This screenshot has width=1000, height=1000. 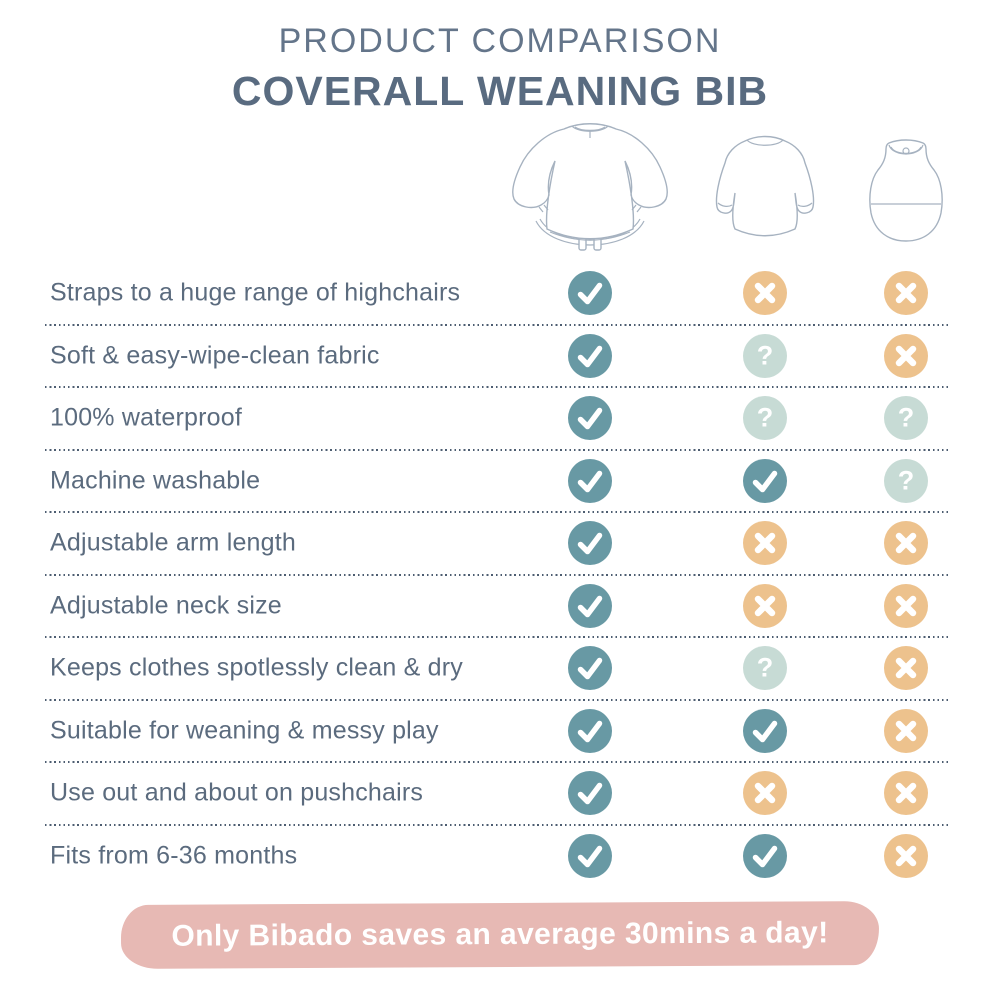 What do you see at coordinates (500, 668) in the screenshot?
I see `feature-row: Keeps clothes spotlessly clean & dry?` at bounding box center [500, 668].